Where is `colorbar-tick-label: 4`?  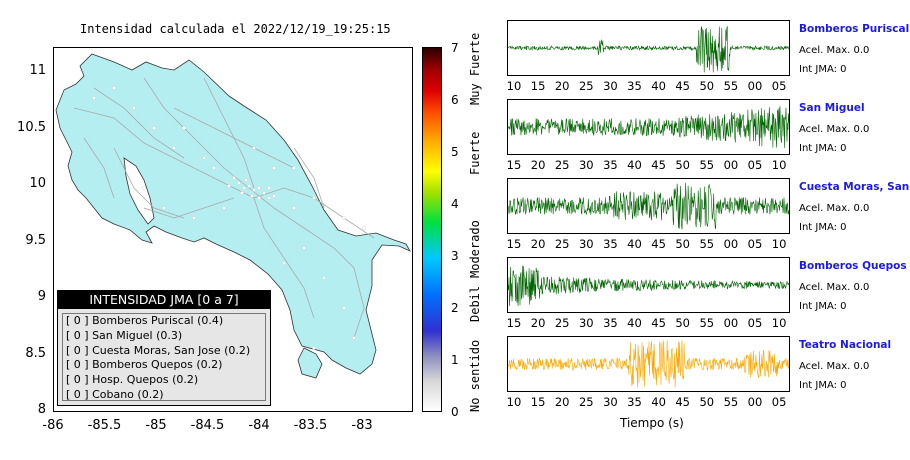
colorbar-tick-label: 4 is located at coordinates (455, 204).